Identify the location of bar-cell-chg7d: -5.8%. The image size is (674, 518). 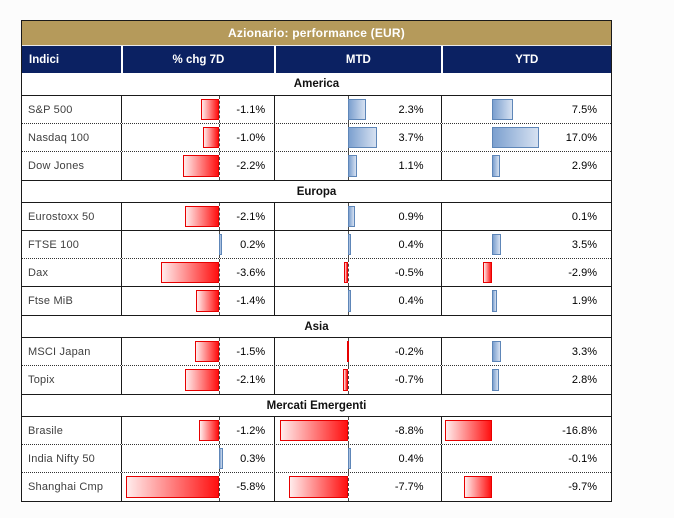
(197, 487).